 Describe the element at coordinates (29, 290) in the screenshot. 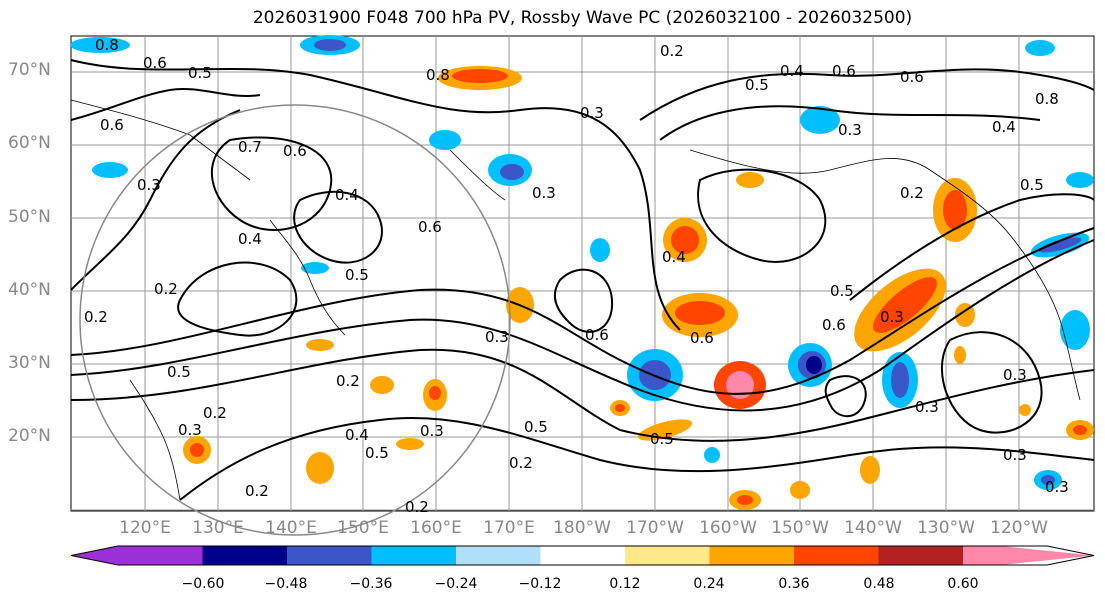

I see `lat-label: 40°N` at that location.